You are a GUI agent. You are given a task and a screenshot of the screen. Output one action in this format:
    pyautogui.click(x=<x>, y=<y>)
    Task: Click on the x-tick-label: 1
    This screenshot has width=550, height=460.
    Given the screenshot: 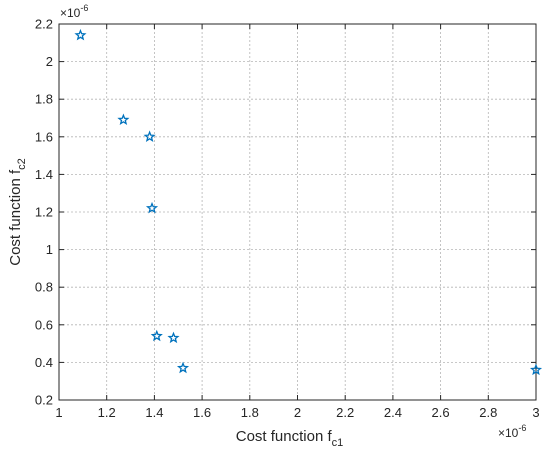 What is the action you would take?
    pyautogui.click(x=58, y=412)
    